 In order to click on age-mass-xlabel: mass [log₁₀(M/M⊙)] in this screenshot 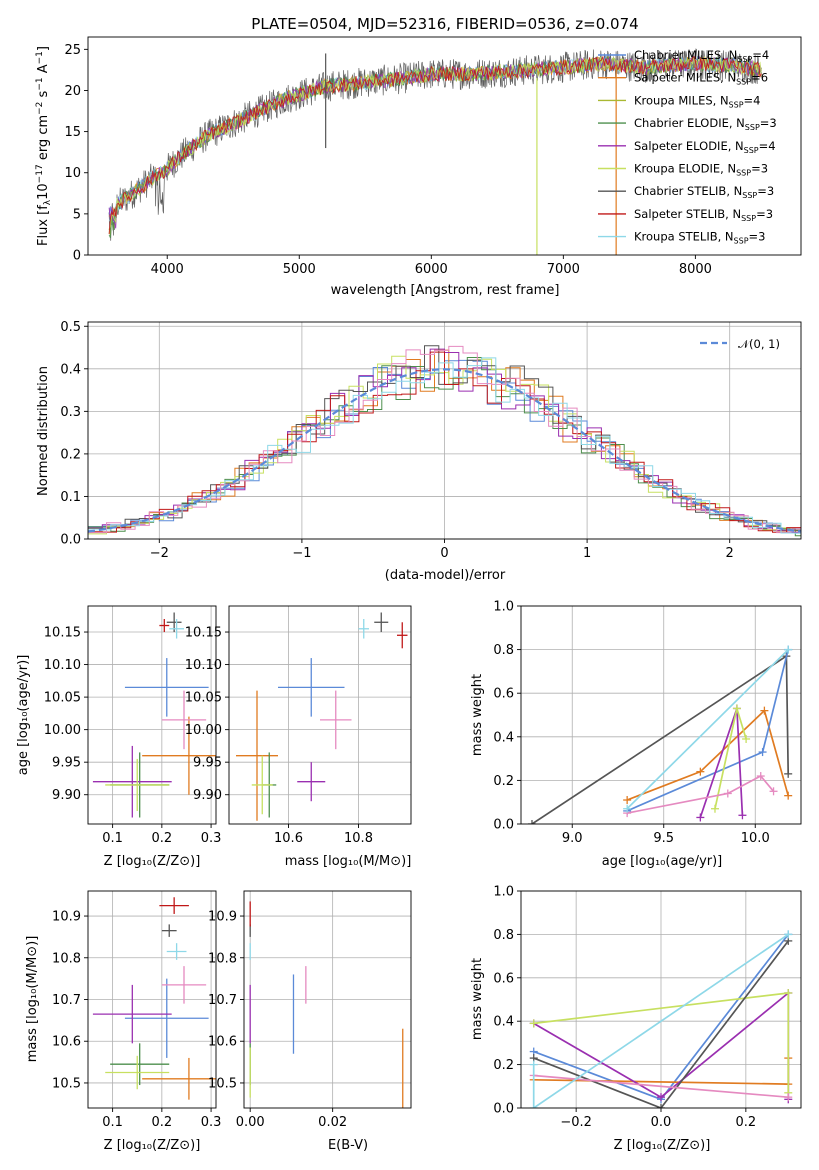, I will do `click(348, 861)`.